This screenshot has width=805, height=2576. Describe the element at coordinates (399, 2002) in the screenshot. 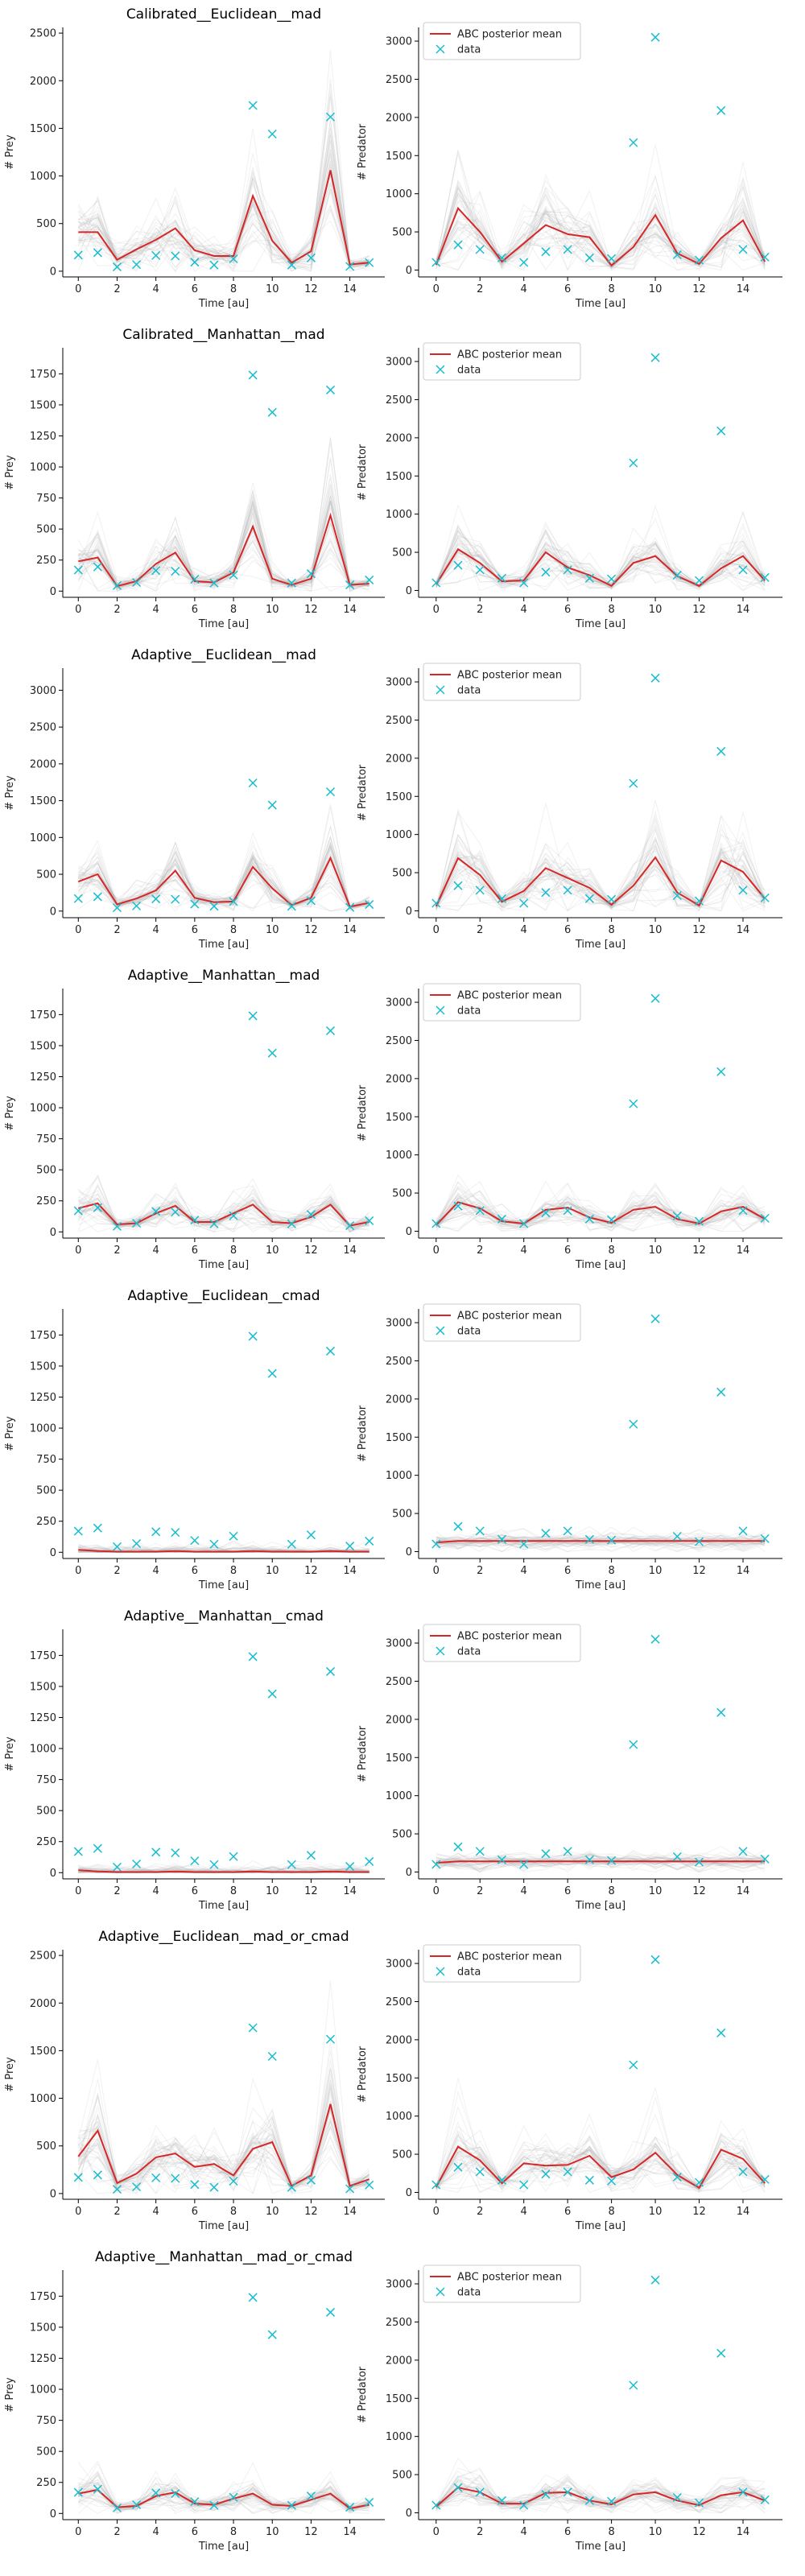

I see `y-tick-label: 2500` at that location.